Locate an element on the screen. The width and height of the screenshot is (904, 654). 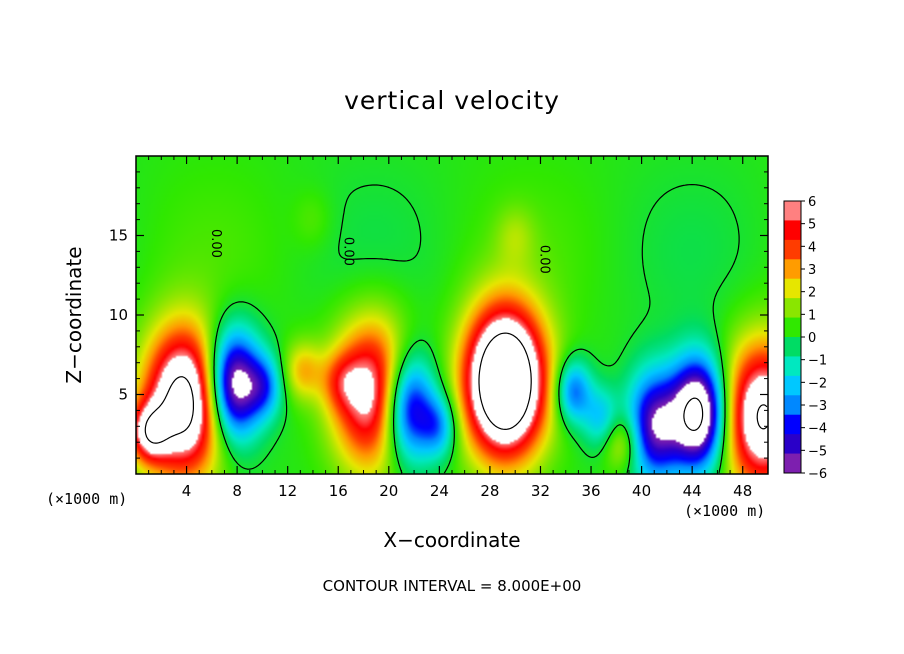
colorbar-label: −2 is located at coordinates (817, 383).